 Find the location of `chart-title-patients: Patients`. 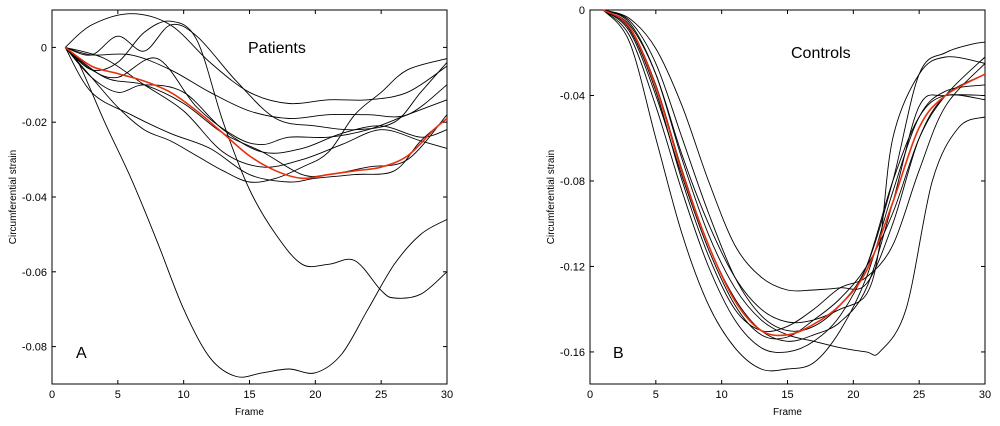

chart-title-patients: Patients is located at coordinates (277, 48).